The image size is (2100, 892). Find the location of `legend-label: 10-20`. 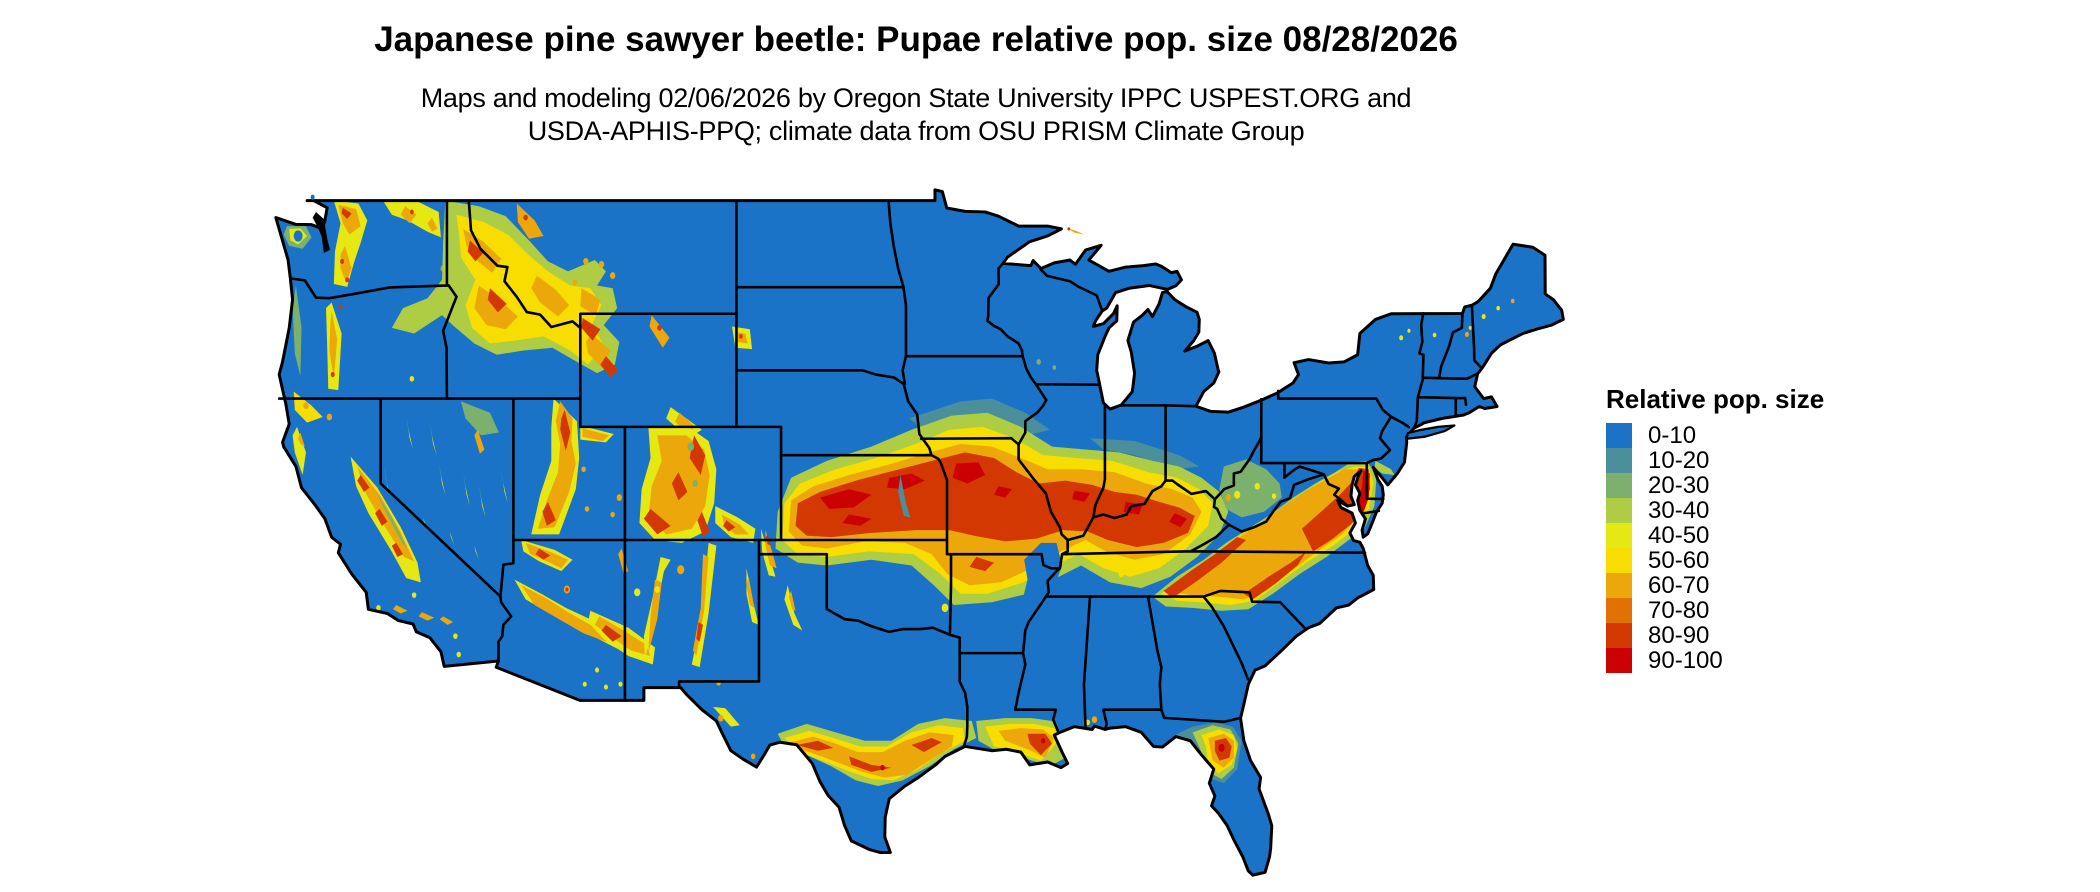

legend-label: 10-20 is located at coordinates (1679, 460).